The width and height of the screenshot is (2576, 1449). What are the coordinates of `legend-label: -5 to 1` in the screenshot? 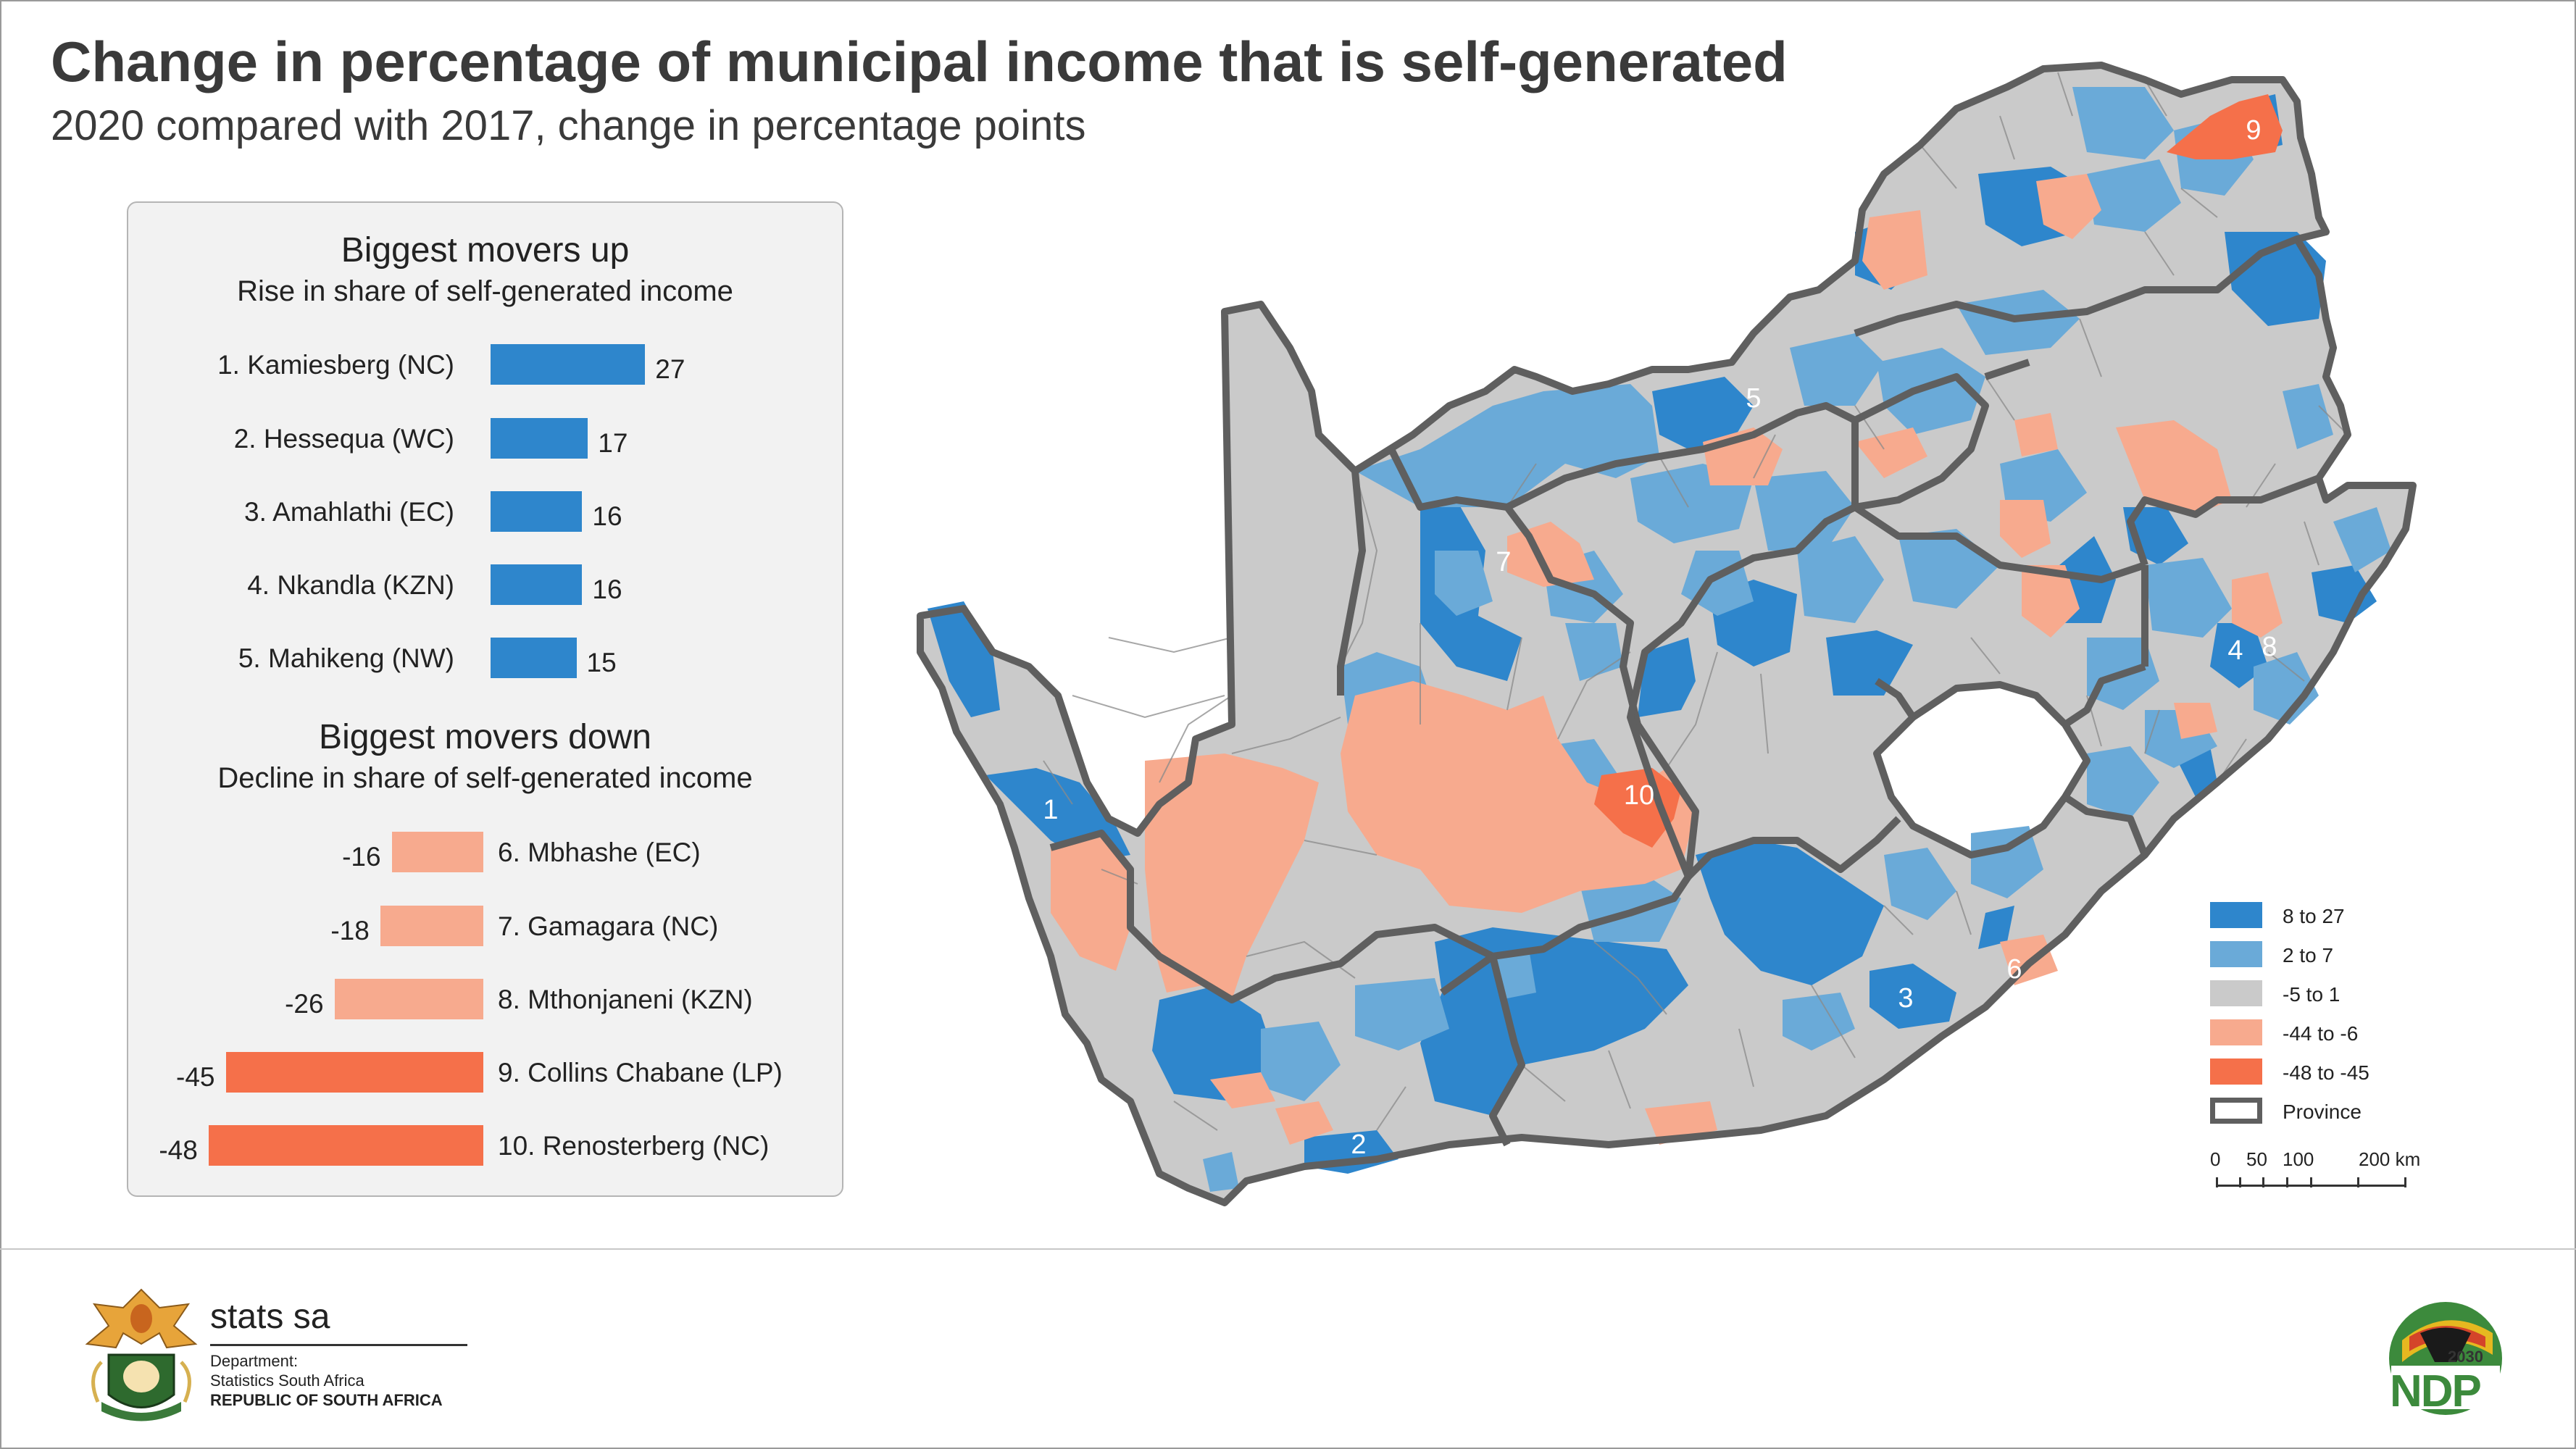 It's located at (2312, 995).